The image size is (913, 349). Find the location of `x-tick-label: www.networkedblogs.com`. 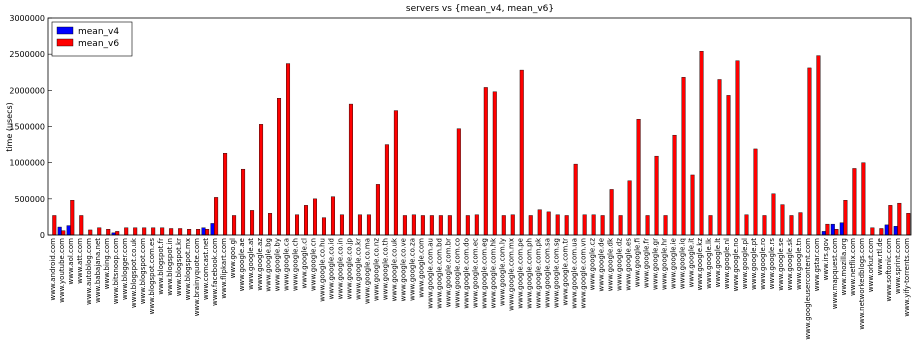

x-tick-label: www.networkedblogs.com is located at coordinates (862, 284).